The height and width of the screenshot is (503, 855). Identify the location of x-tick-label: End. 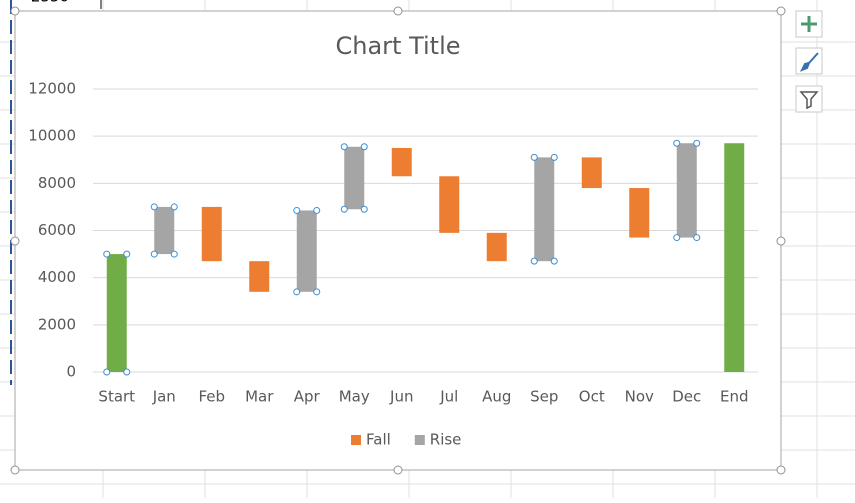
(734, 397).